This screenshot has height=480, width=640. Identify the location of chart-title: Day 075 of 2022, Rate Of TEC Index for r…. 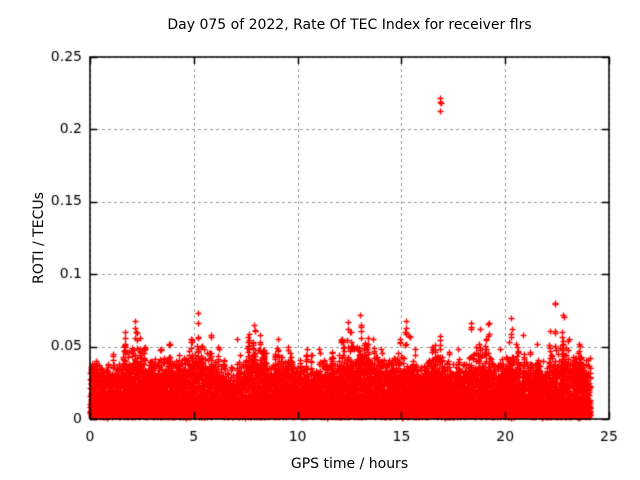
(349, 25).